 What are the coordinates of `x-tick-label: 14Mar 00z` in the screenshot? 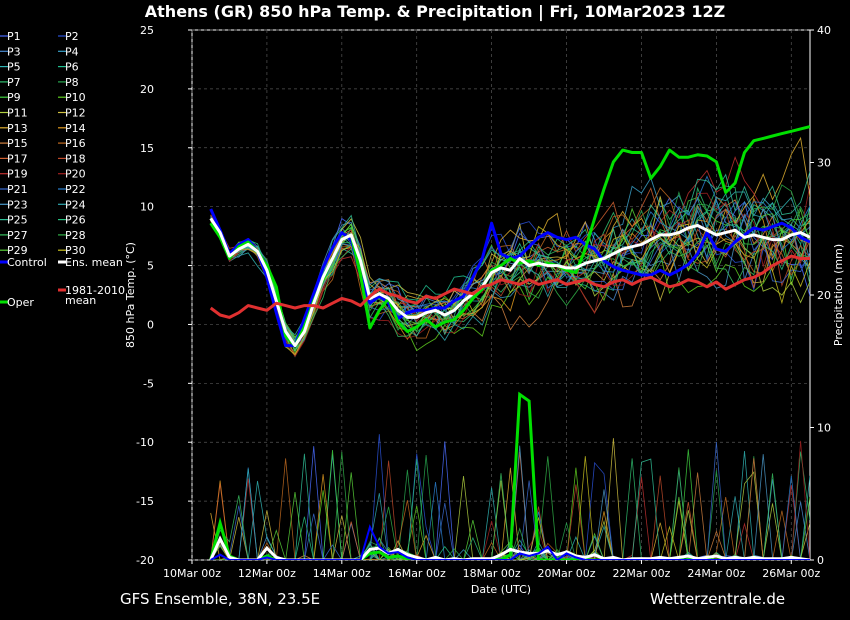 It's located at (342, 573).